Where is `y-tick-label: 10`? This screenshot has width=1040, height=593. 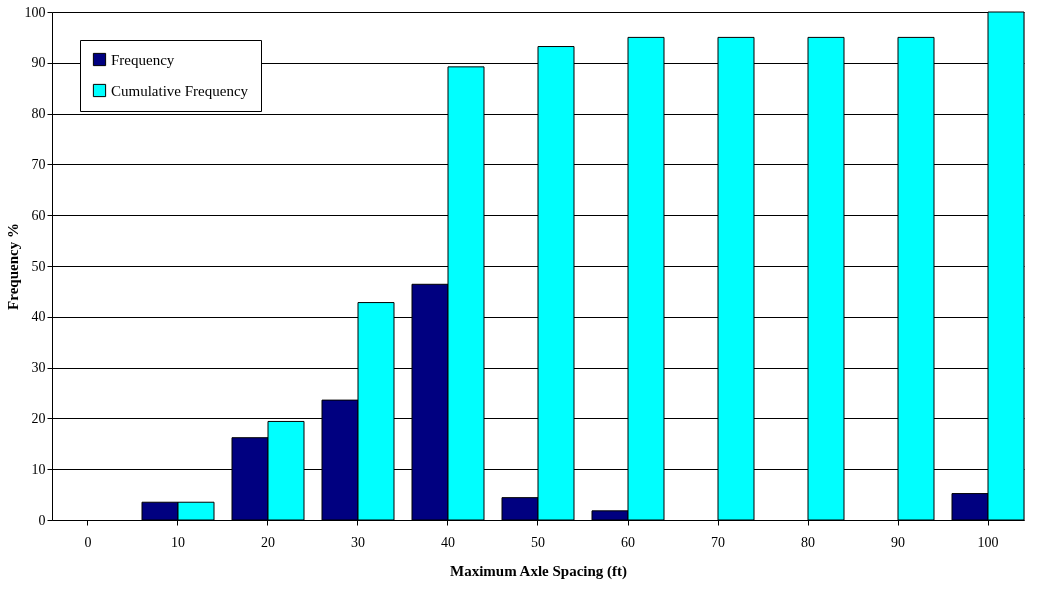
y-tick-label: 10 is located at coordinates (38, 469).